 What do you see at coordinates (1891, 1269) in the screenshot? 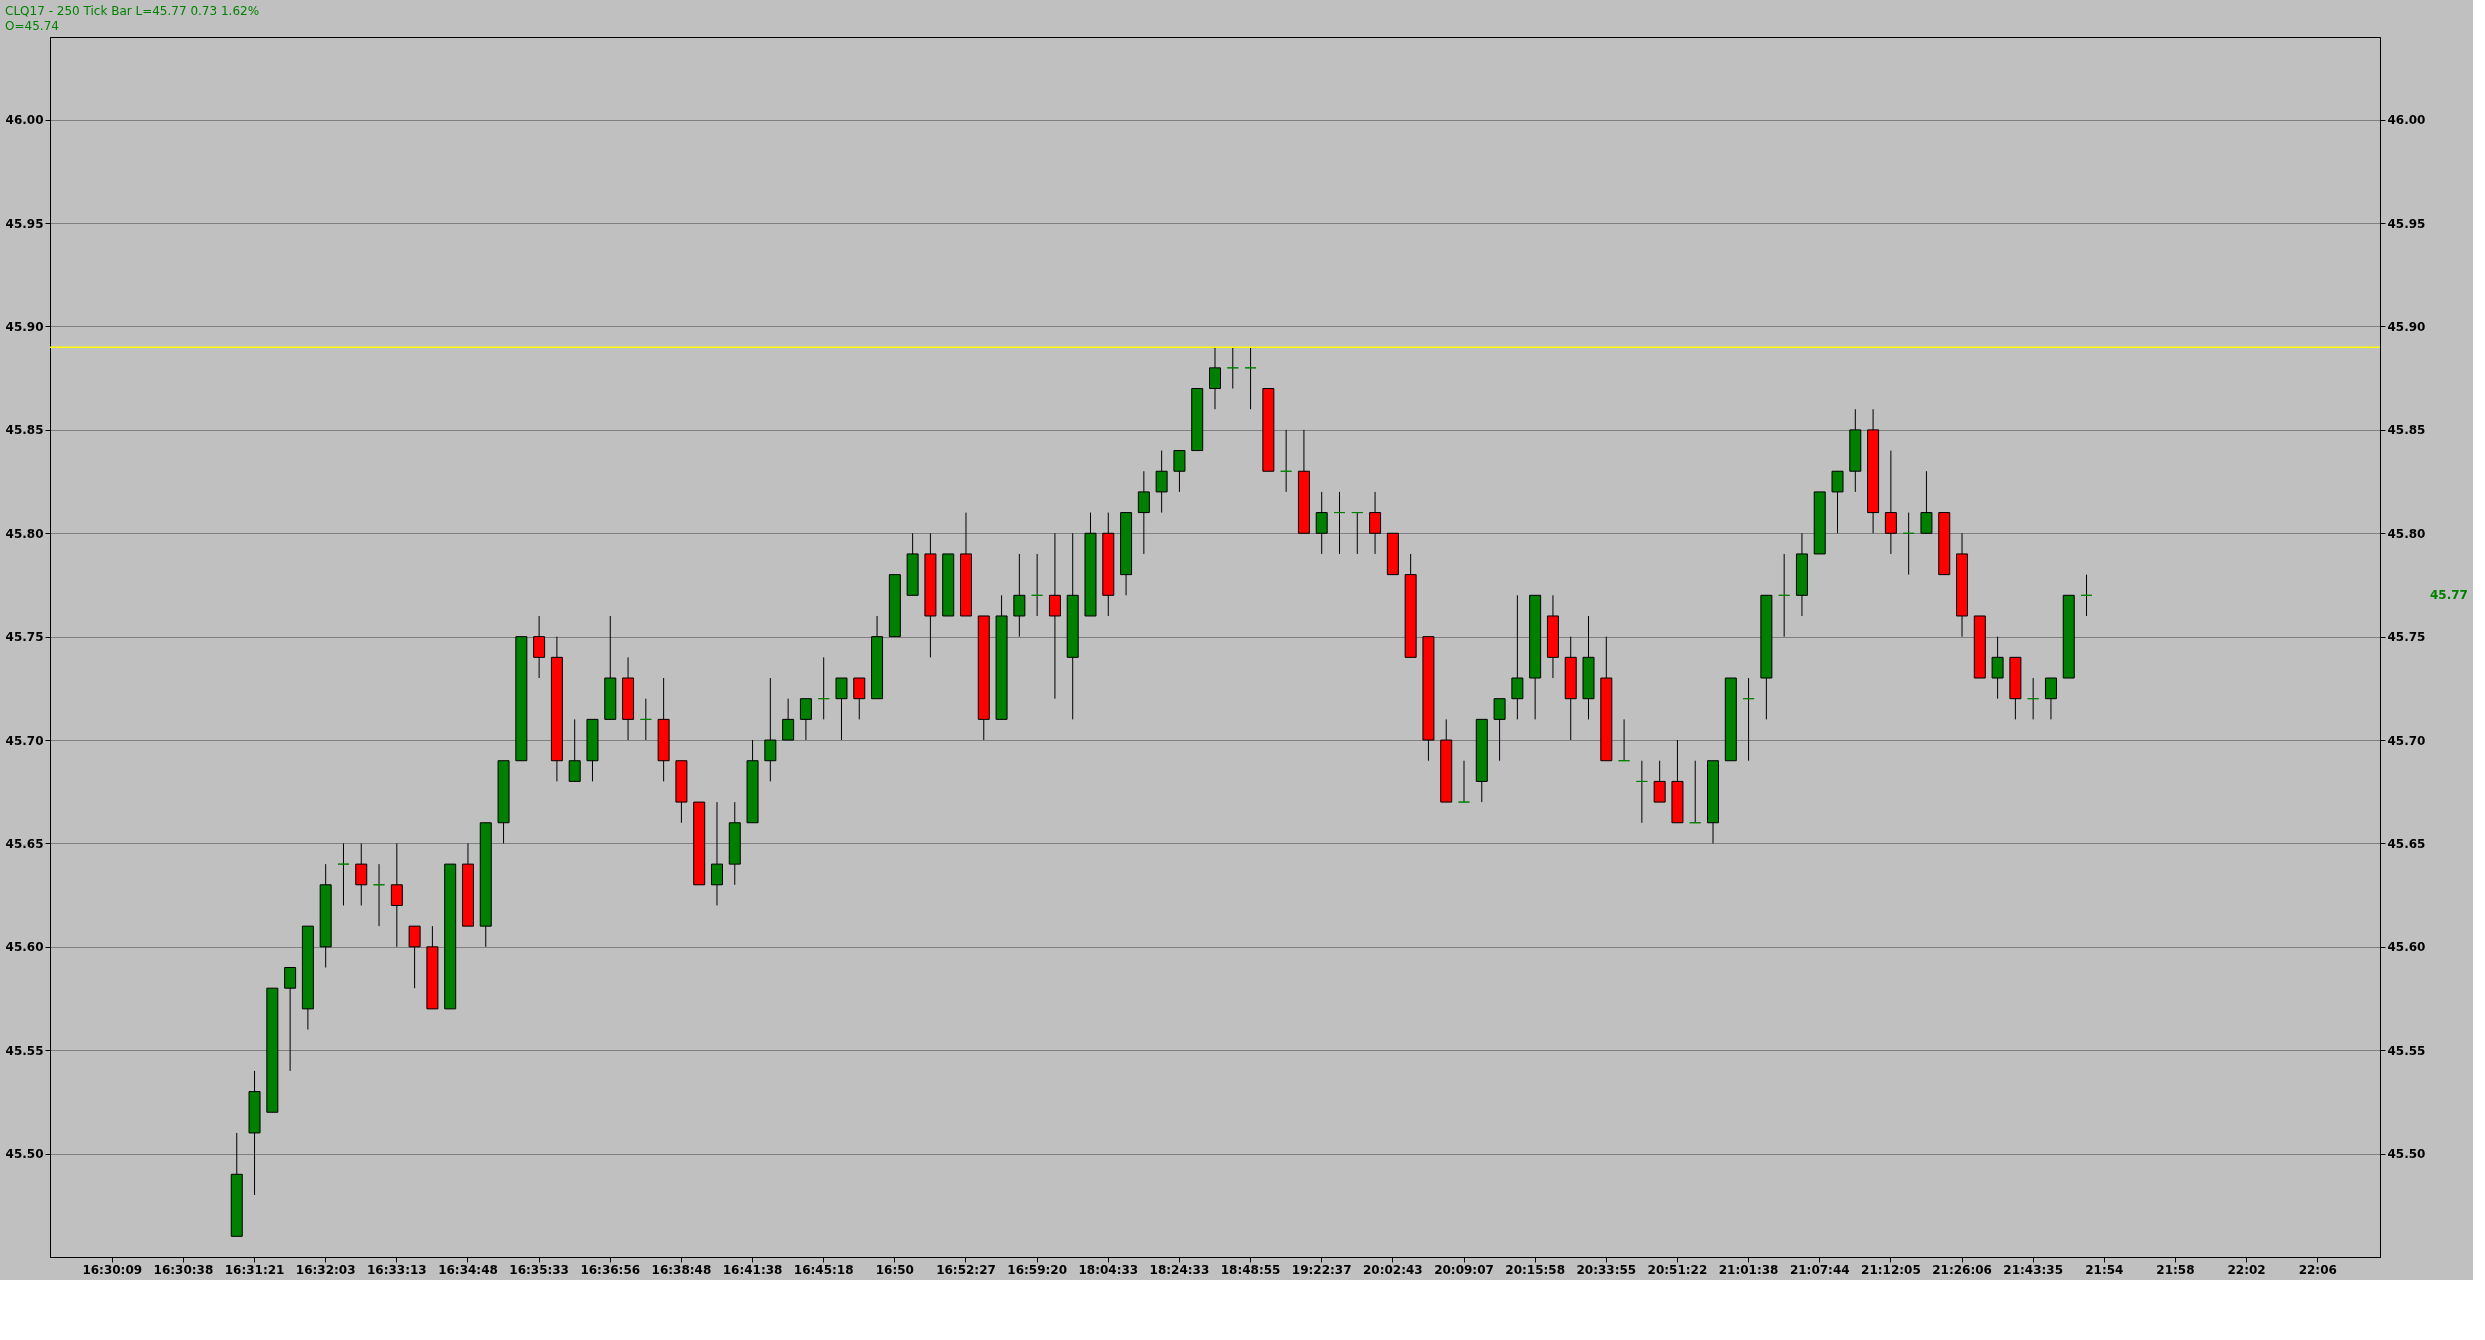
I see `x-tick-label: 21:12:05` at bounding box center [1891, 1269].